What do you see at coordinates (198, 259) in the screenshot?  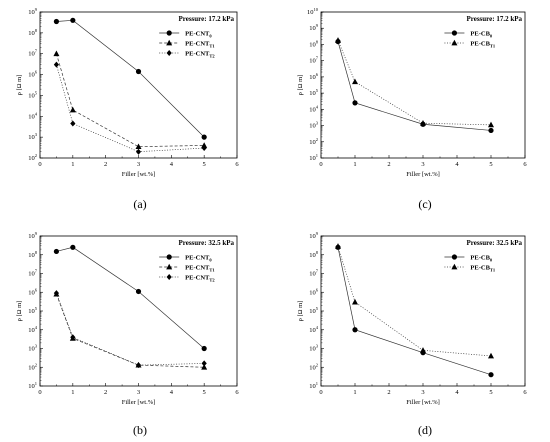 I see `legend-label: PE-CNT0` at bounding box center [198, 259].